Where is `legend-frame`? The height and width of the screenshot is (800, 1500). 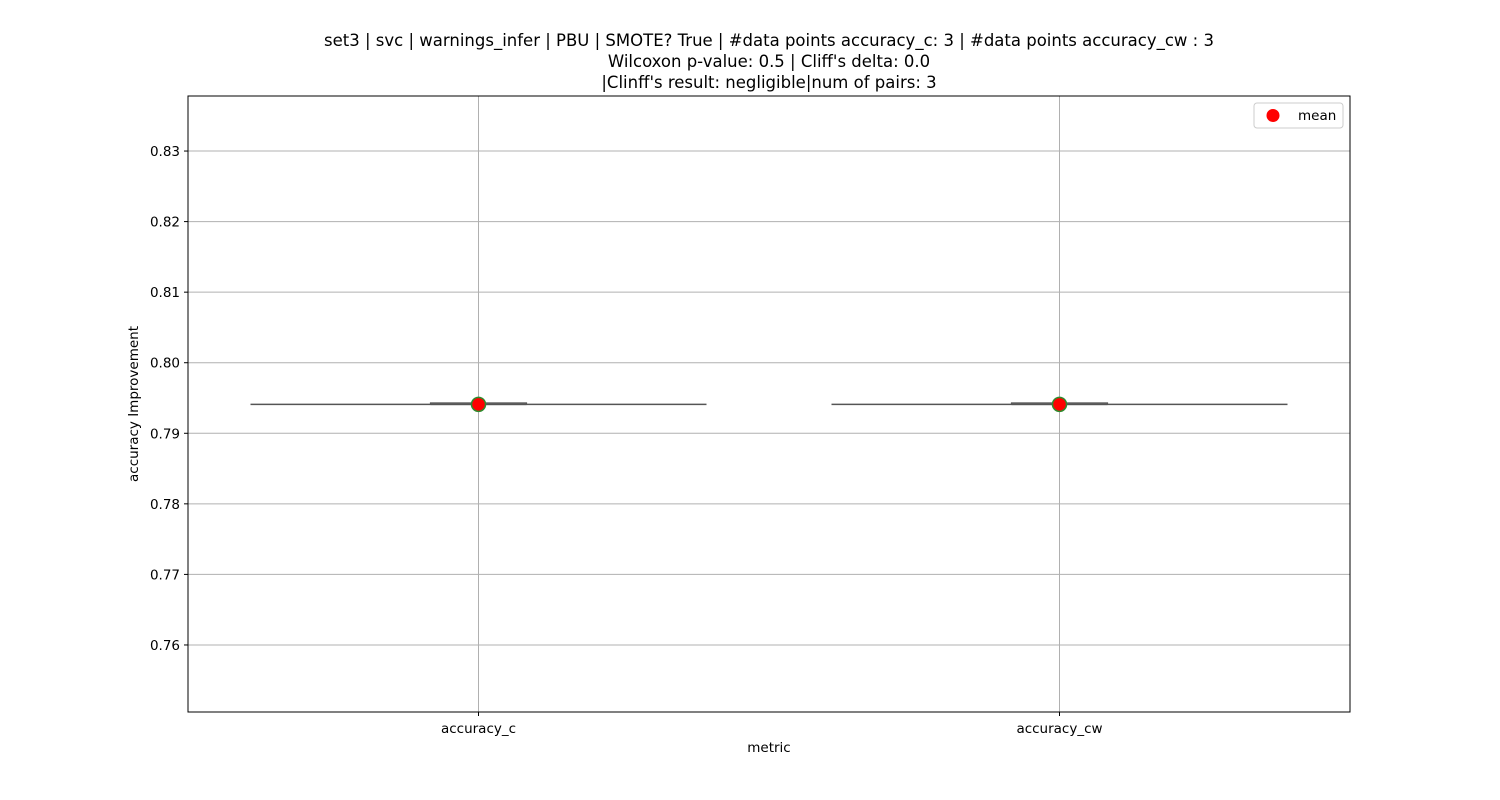
legend-frame is located at coordinates (1298, 115).